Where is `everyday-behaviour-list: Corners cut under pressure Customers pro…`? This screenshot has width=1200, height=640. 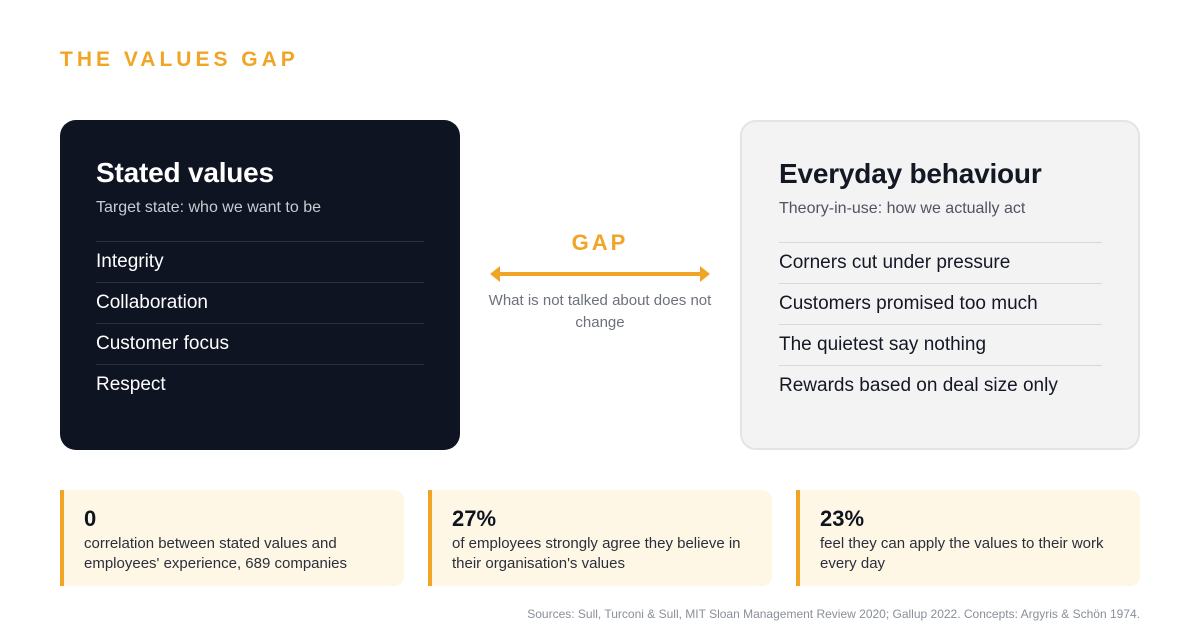
everyday-behaviour-list: Corners cut under pressure Customers pro… is located at coordinates (940, 324).